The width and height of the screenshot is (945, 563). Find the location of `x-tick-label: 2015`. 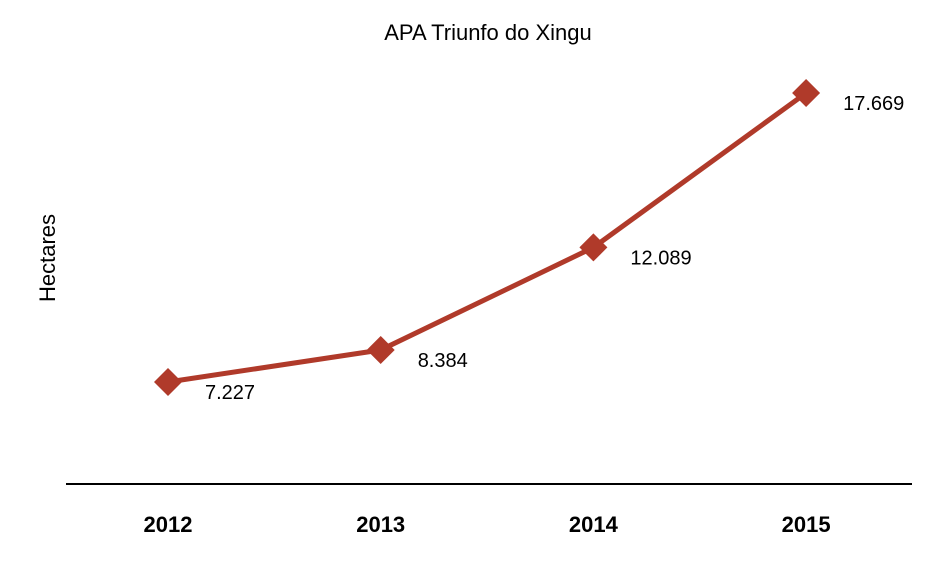

x-tick-label: 2015 is located at coordinates (806, 524).